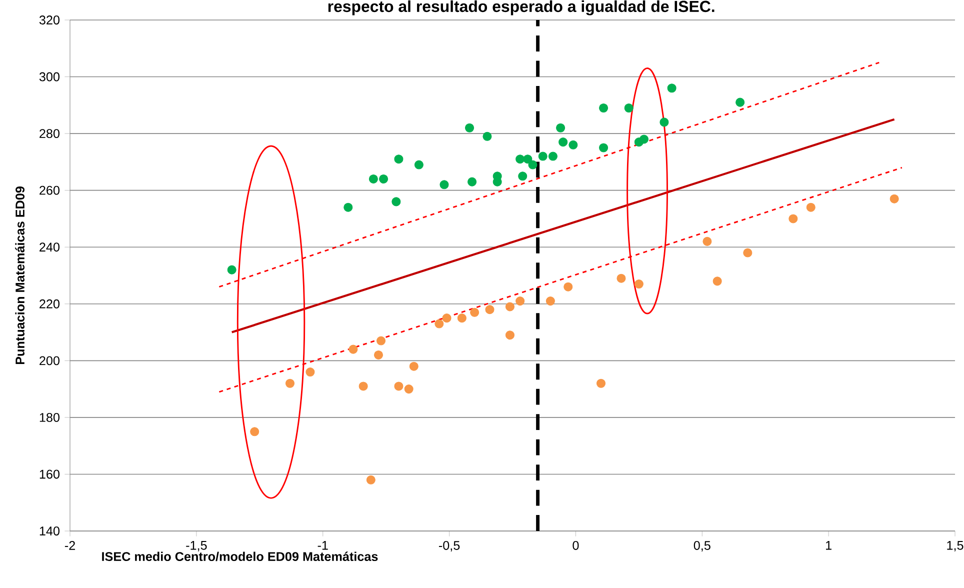  I want to click on y-tick-label: 300, so click(49, 77).